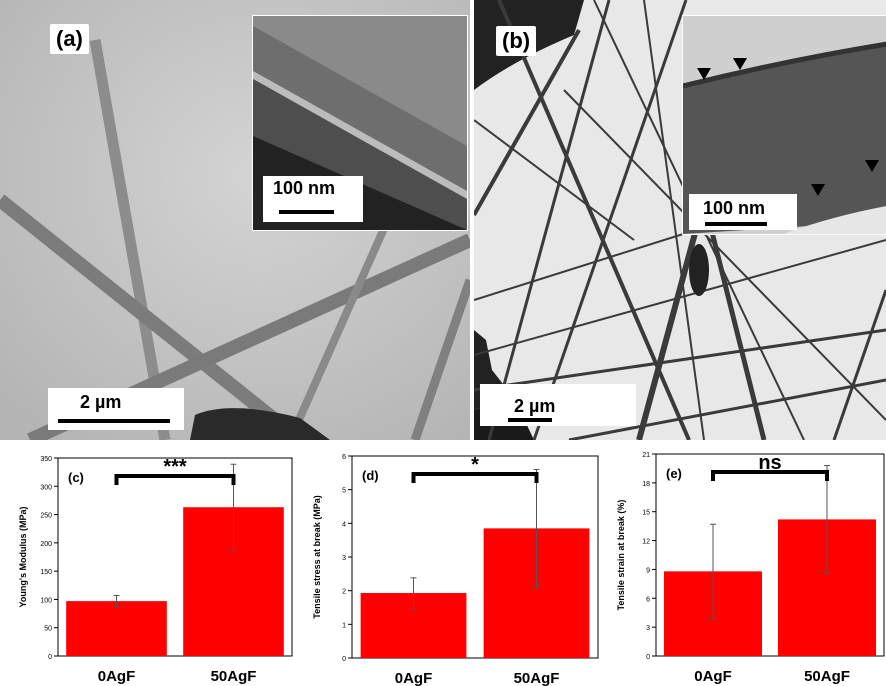 The image size is (886, 686). I want to click on panel-label-a: (a), so click(69, 39).